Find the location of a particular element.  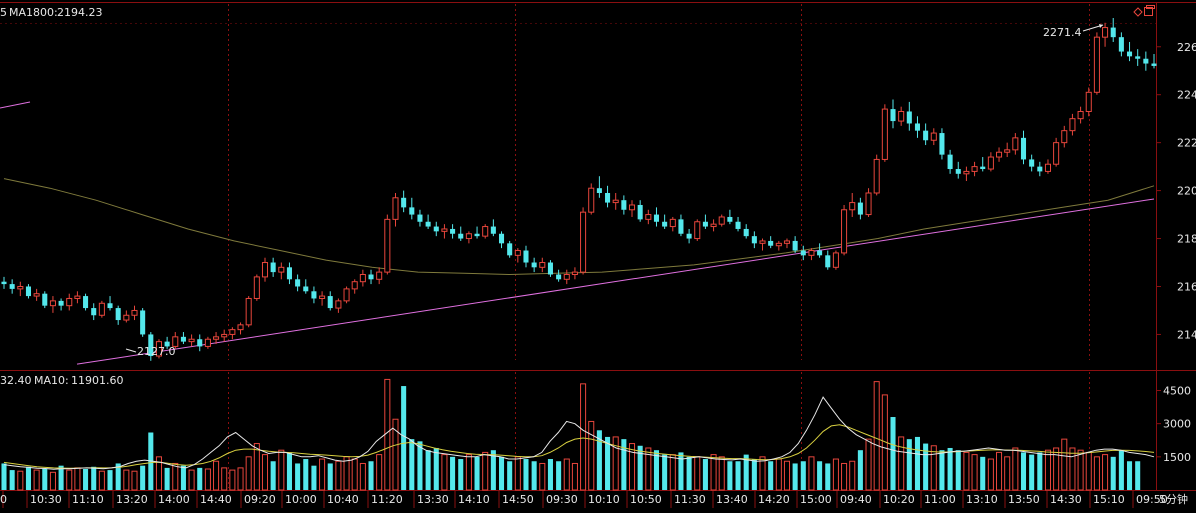

price-axis: 226 224 222 220 218 216 214 is located at coordinates (1176, 191).